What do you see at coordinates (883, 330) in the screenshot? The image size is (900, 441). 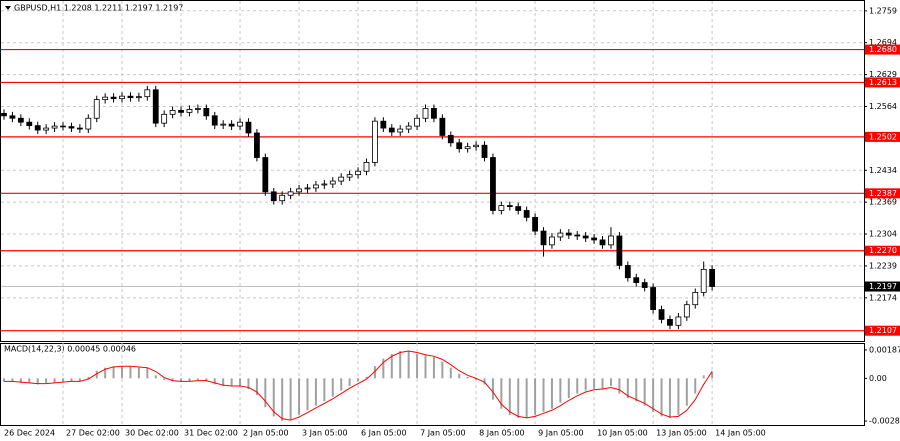 I see `level-label: 1.2107` at bounding box center [883, 330].